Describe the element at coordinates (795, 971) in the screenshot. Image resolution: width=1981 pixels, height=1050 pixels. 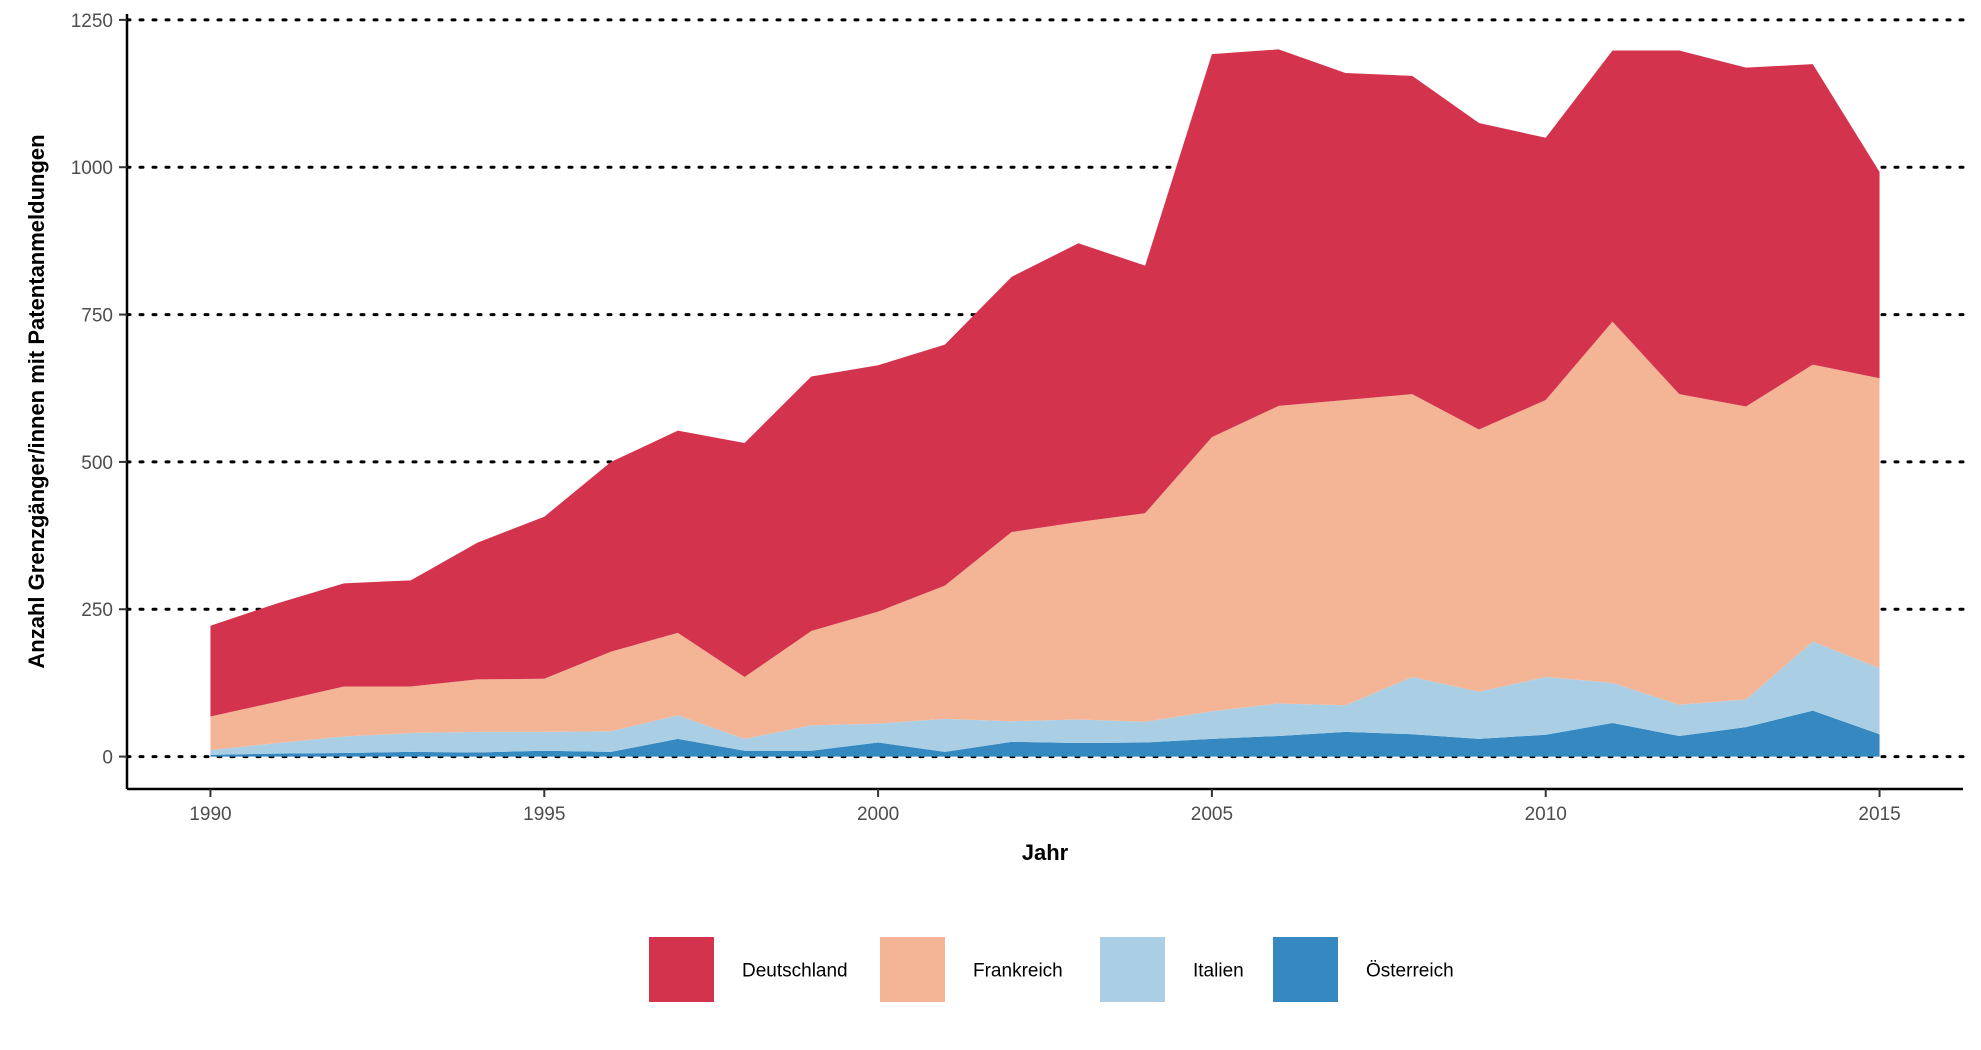
I see `legend-label-deutschland: Deutschland` at that location.